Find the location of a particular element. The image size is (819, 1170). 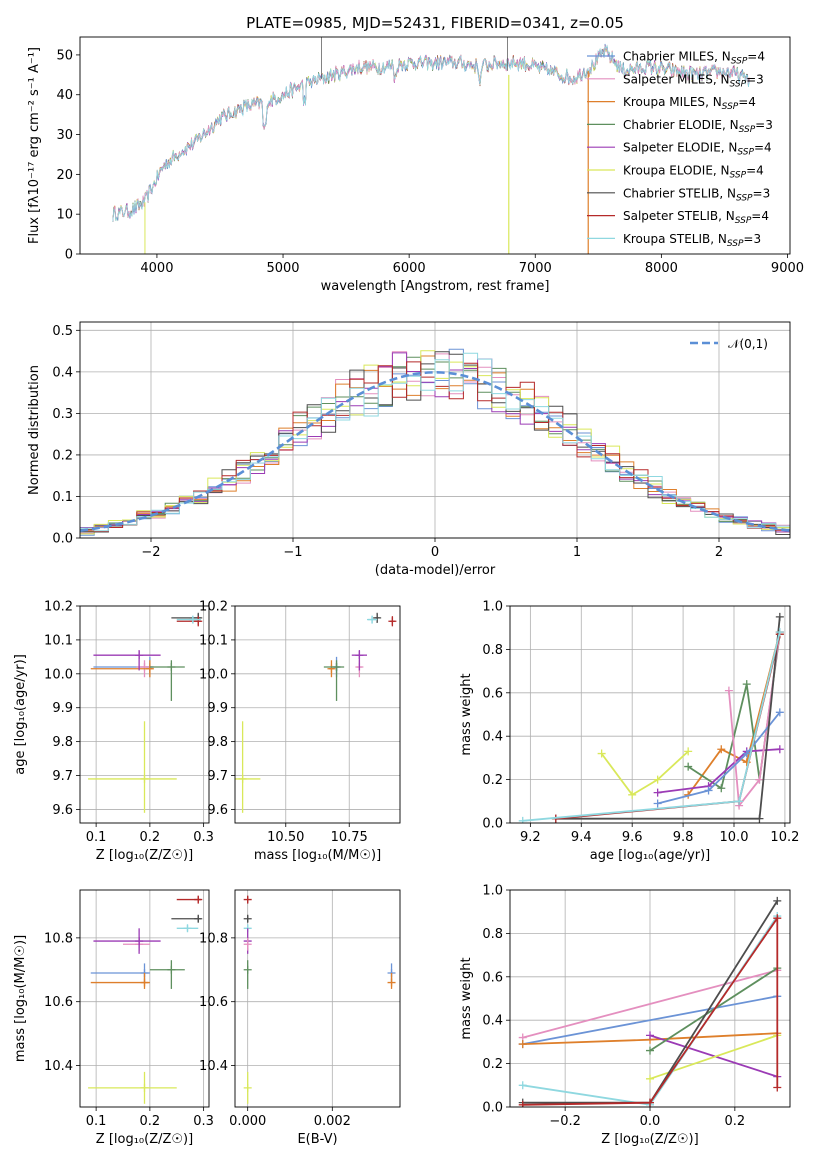

normal-reference-curve is located at coordinates (435, 451).